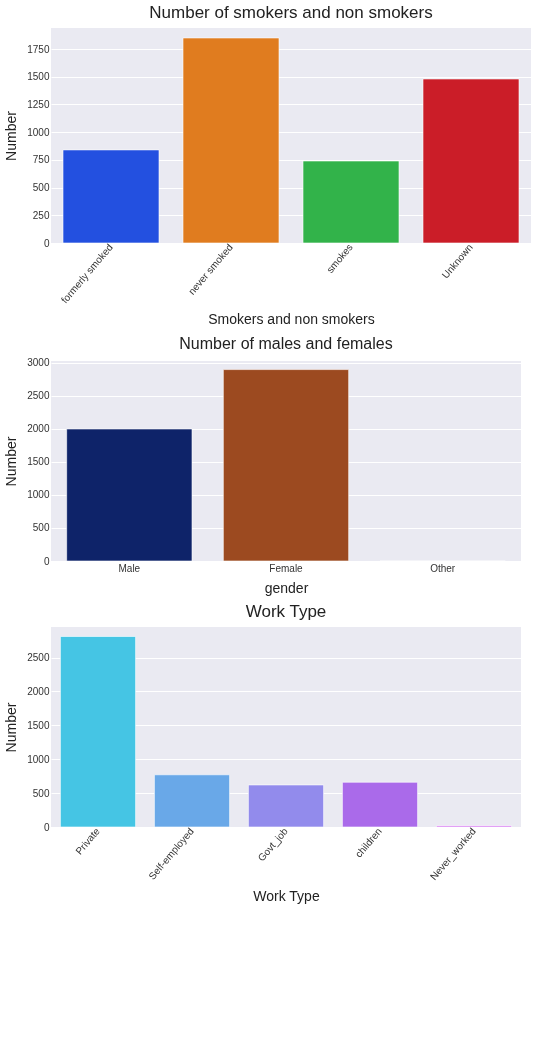  Describe the element at coordinates (38, 363) in the screenshot. I see `y-tick-label: 3000` at that location.